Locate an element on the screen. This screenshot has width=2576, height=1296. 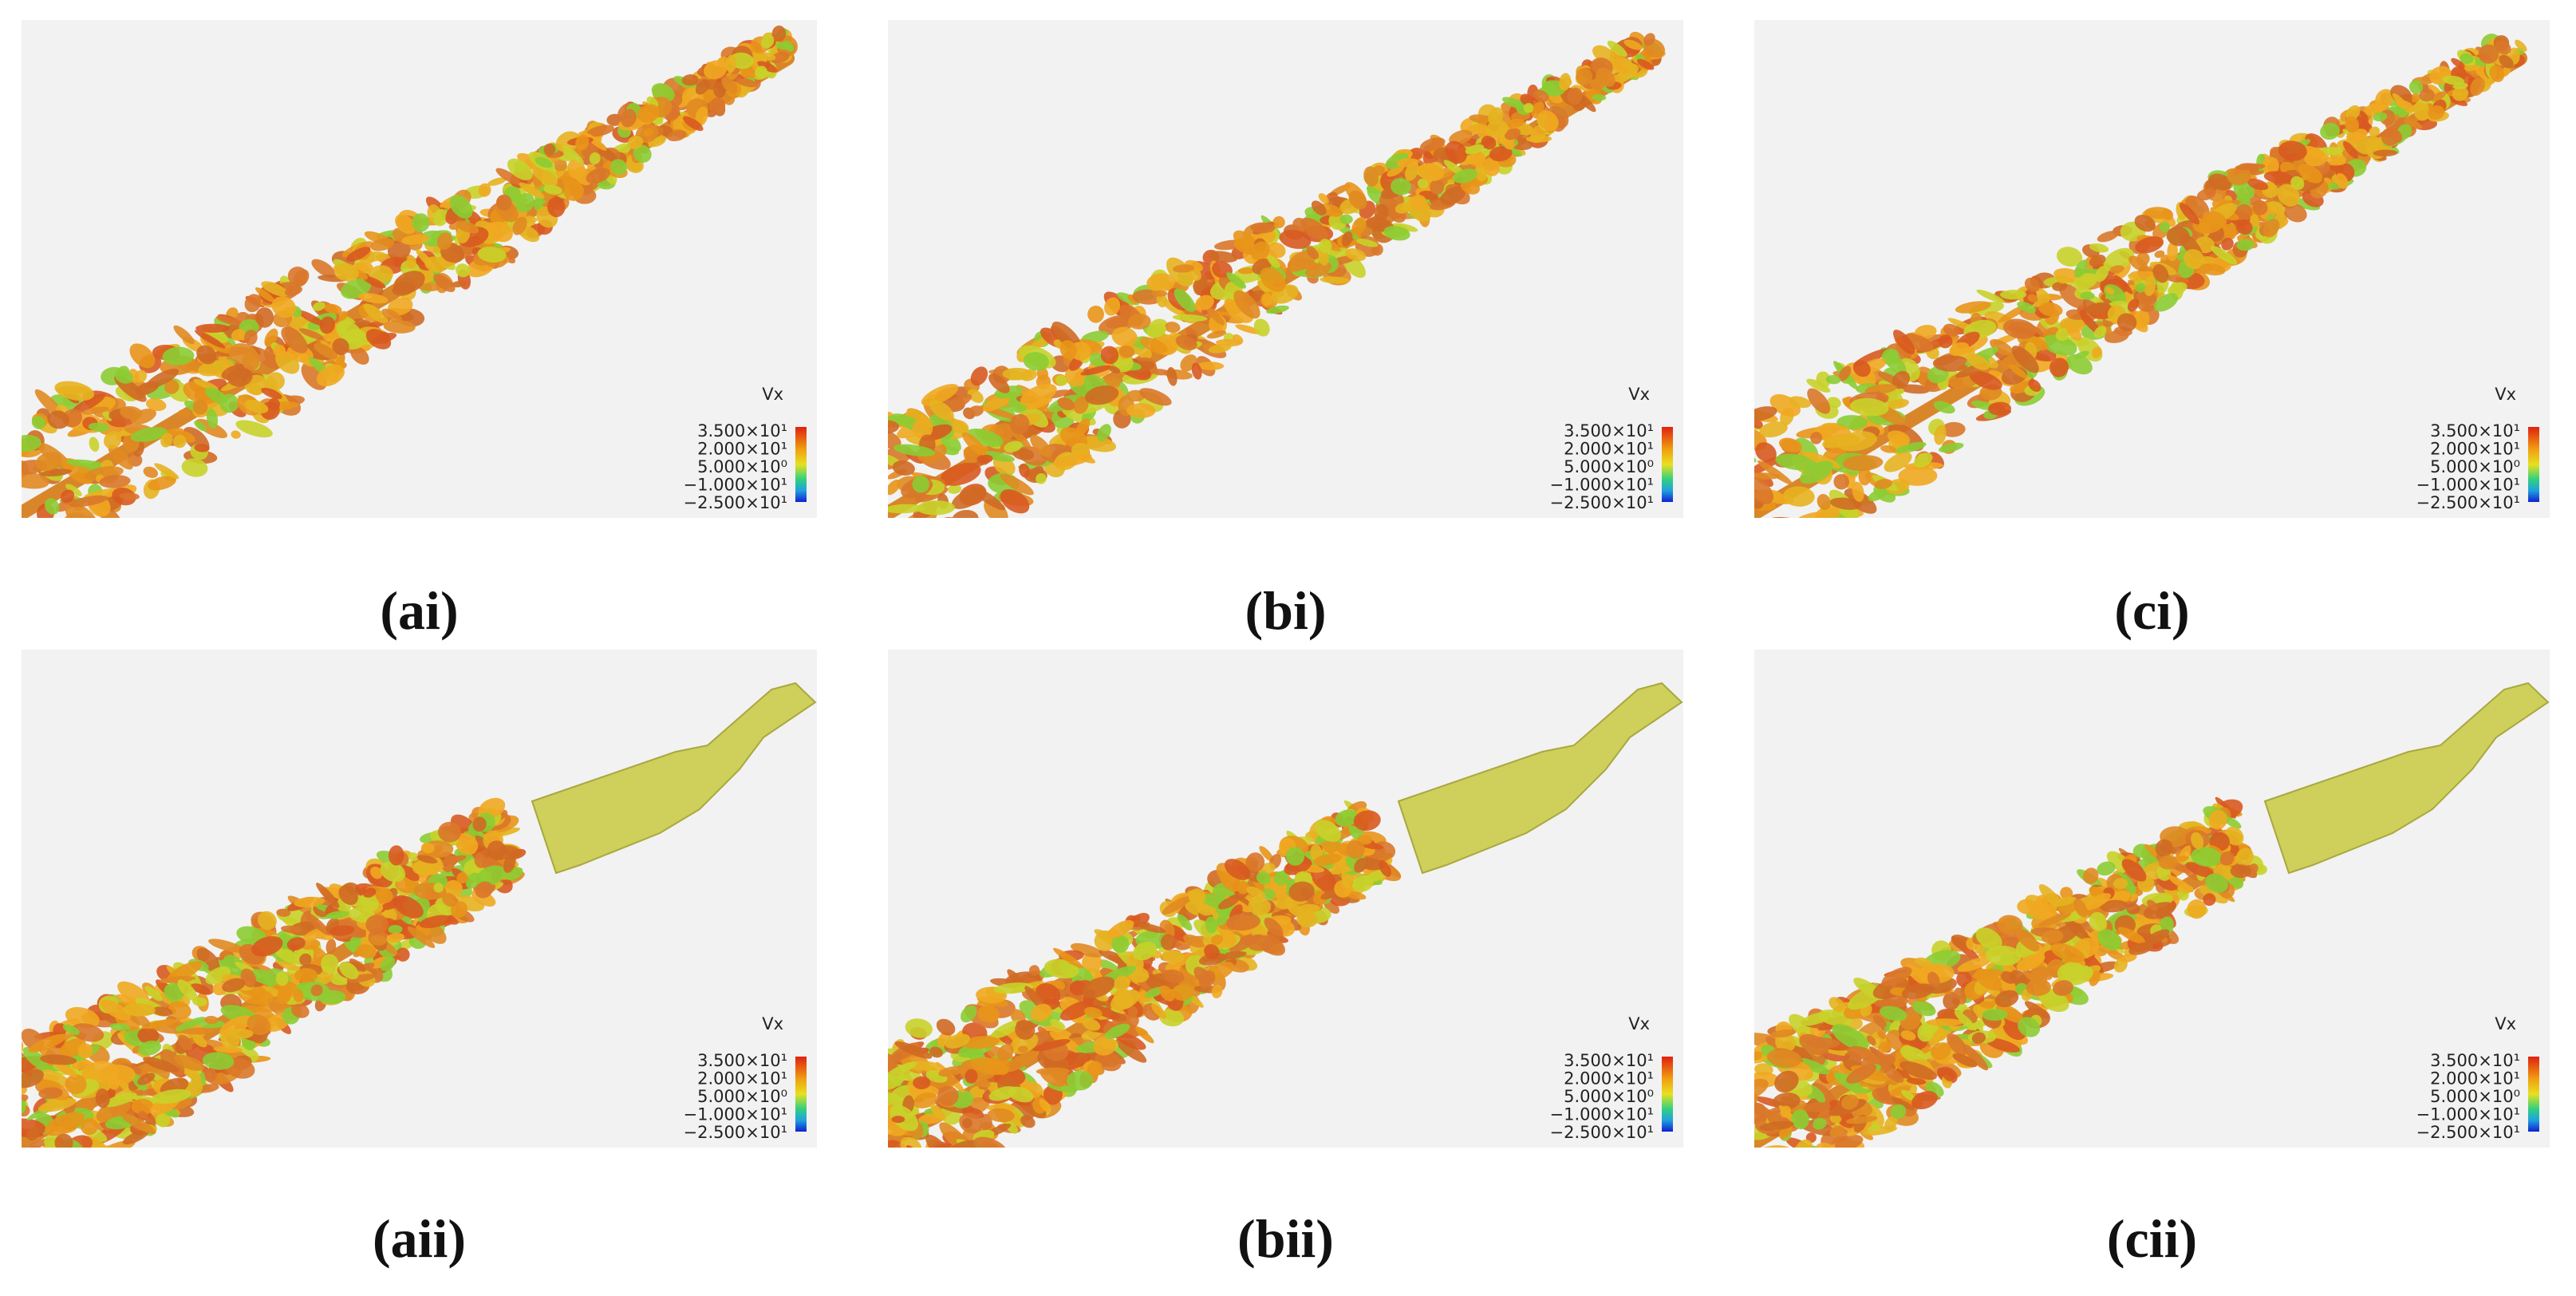
colorbar-tick-label: 2.000×10¹ is located at coordinates (1609, 449).